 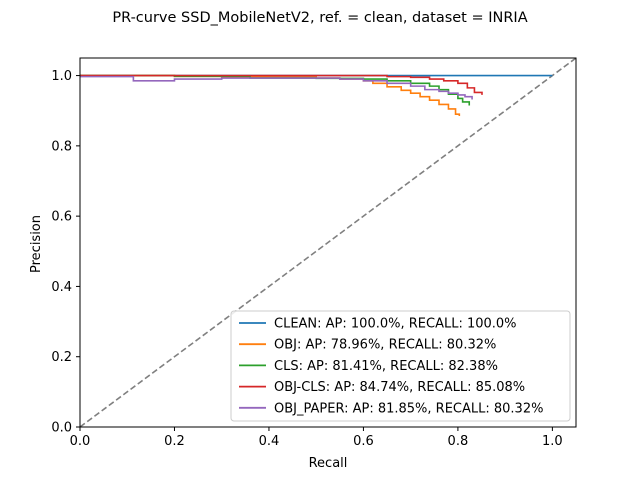 What do you see at coordinates (80, 441) in the screenshot?
I see `x-tick-label: 0.0` at bounding box center [80, 441].